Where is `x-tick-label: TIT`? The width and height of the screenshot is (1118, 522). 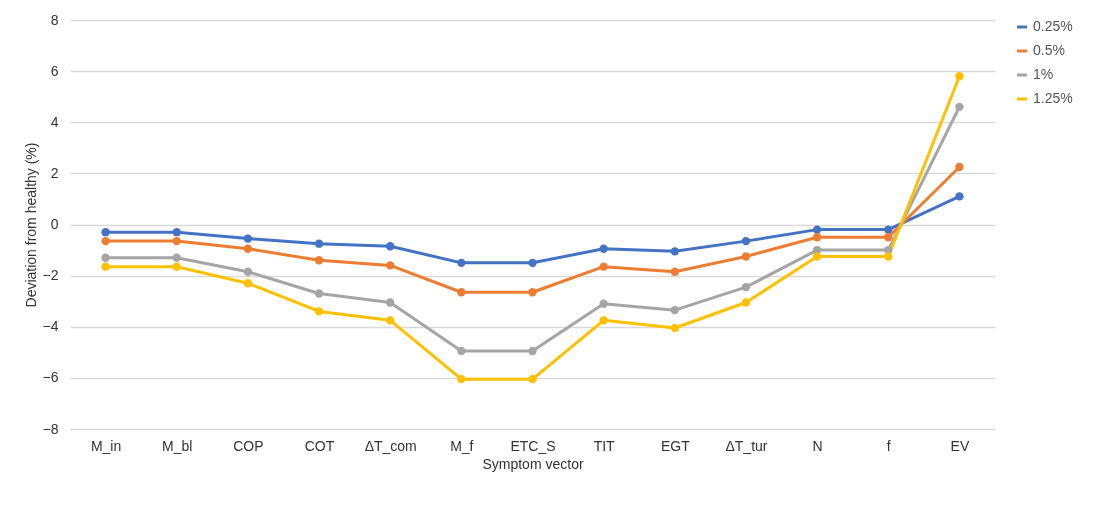
x-tick-label: TIT is located at coordinates (604, 445).